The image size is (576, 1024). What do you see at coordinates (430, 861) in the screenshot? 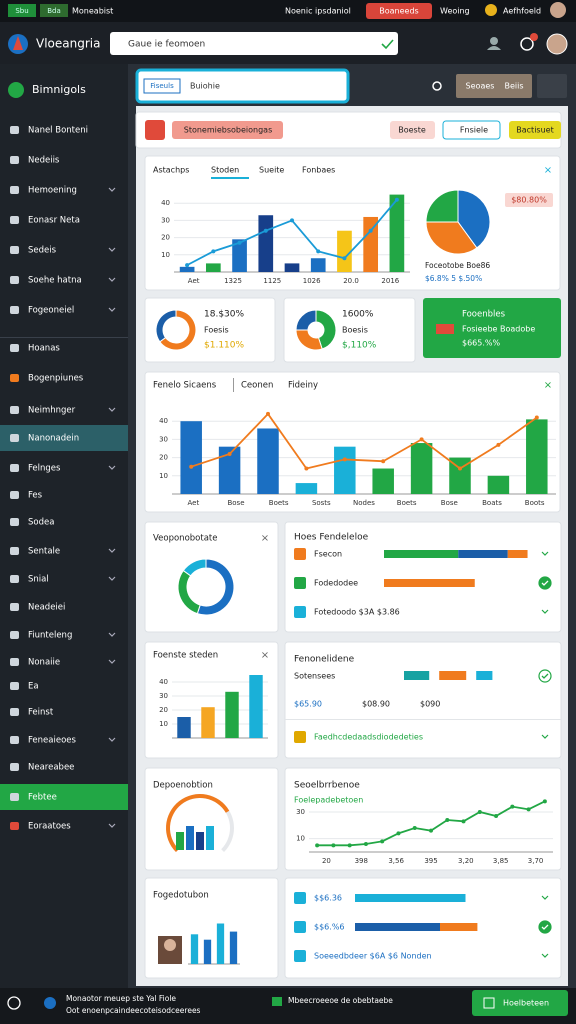
I see `x-tick-label: 395` at bounding box center [430, 861].